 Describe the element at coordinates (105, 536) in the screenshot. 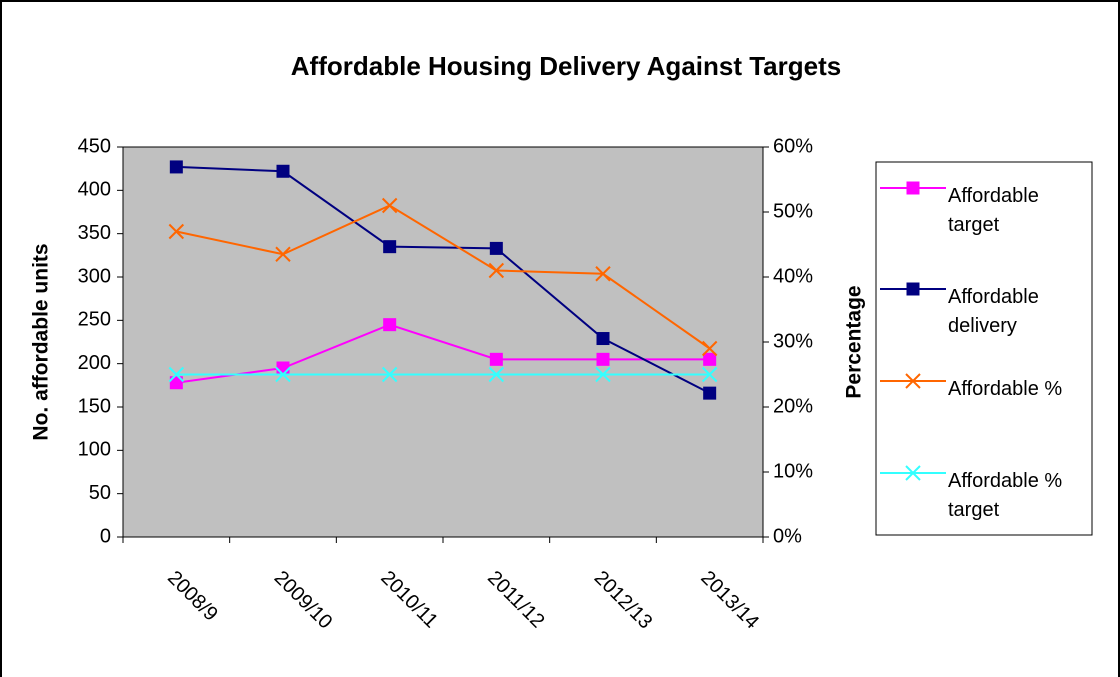

I see `y-tick-label: 0` at that location.